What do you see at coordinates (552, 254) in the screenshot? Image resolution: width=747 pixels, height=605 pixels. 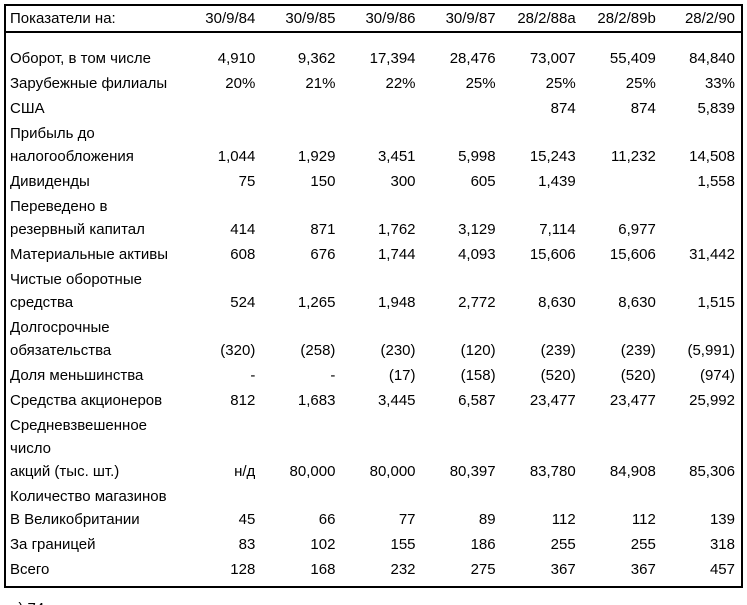 I see `cell-value: 15,606` at bounding box center [552, 254].